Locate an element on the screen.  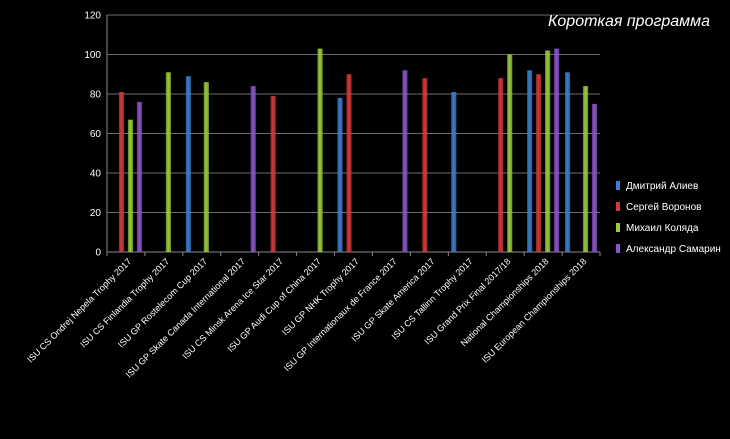
legend-label: Дмитрий Алиев is located at coordinates (662, 186).